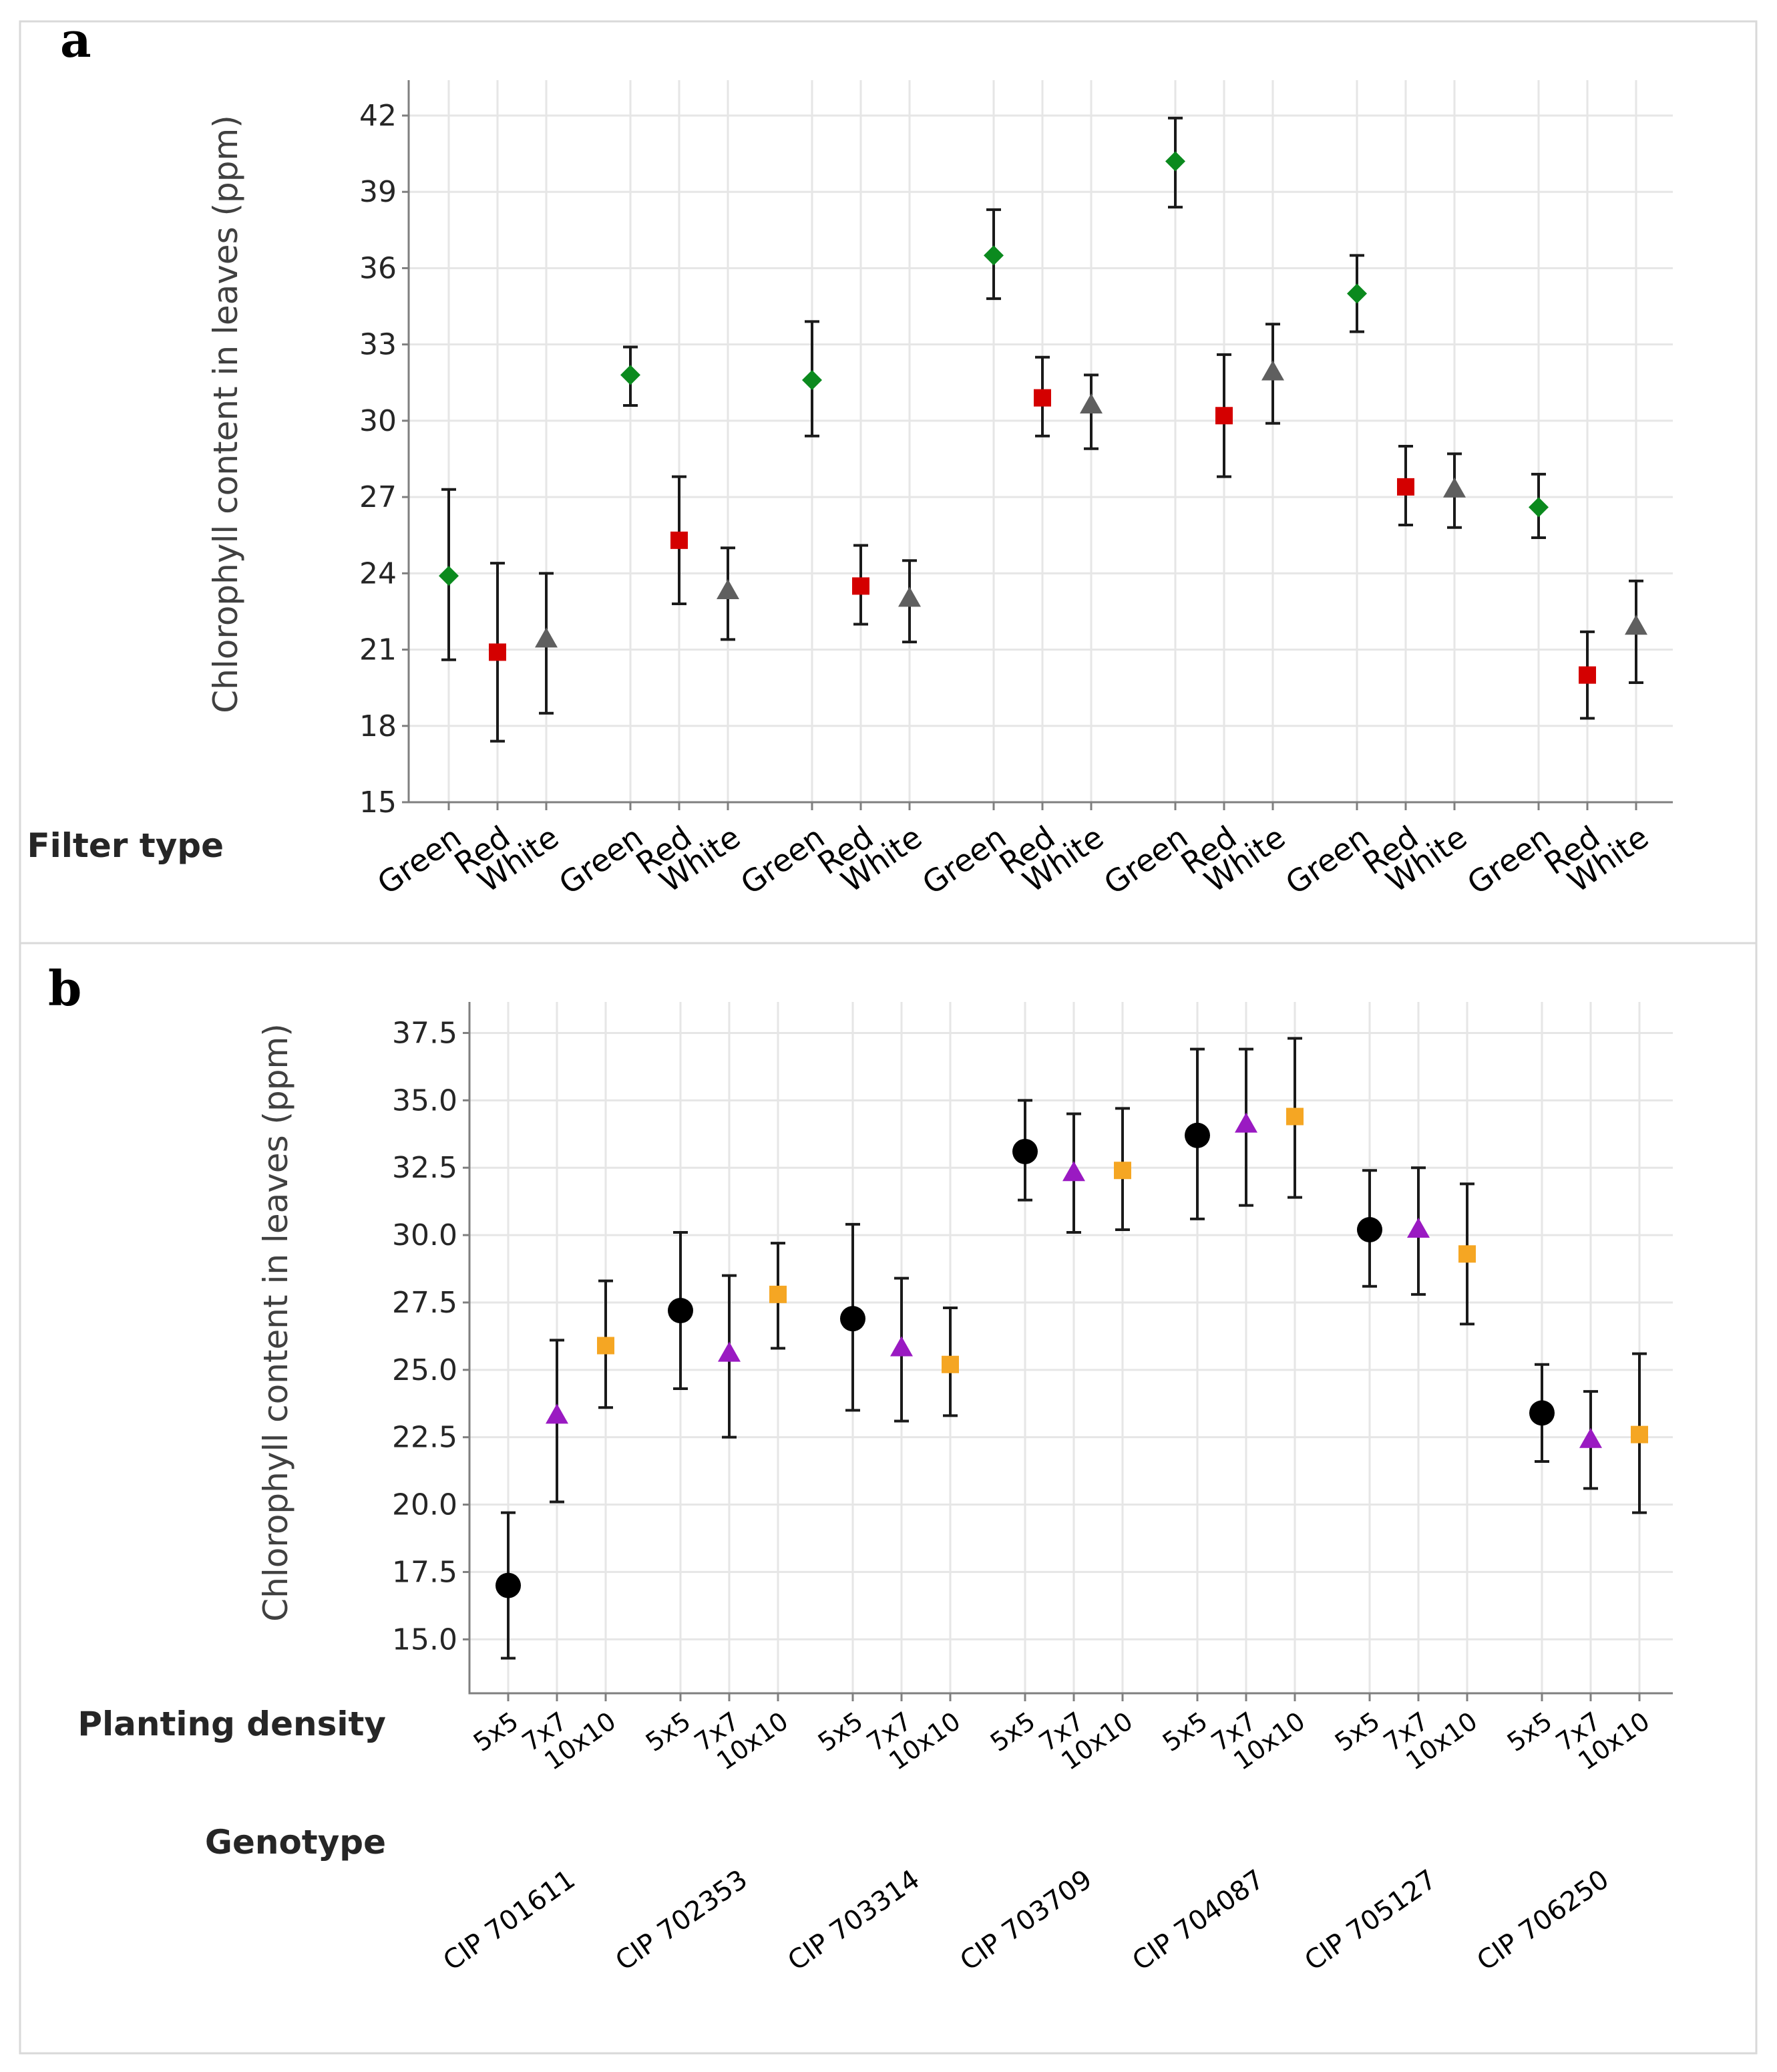  I want to click on y-tick-label: 33, so click(378, 345).